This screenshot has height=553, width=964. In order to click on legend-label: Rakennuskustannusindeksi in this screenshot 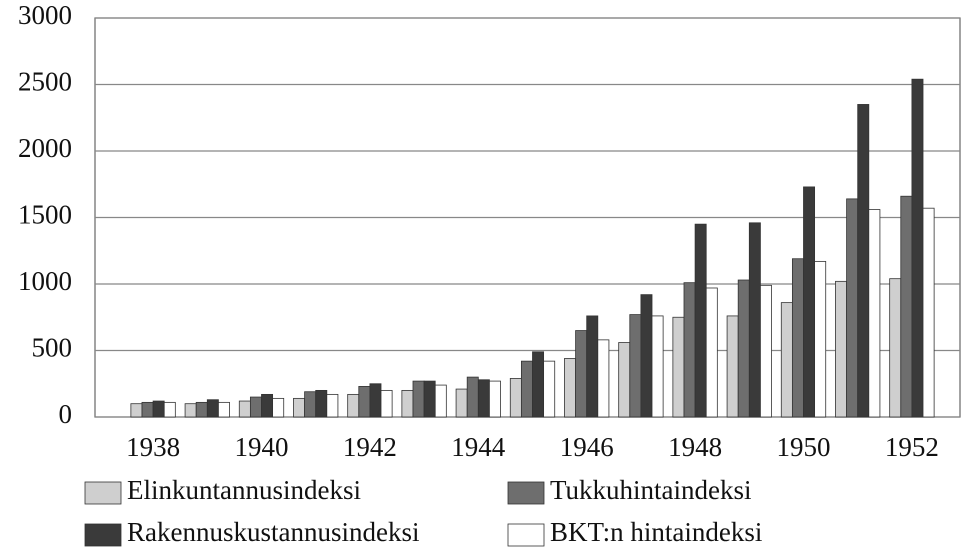, I will do `click(273, 532)`.